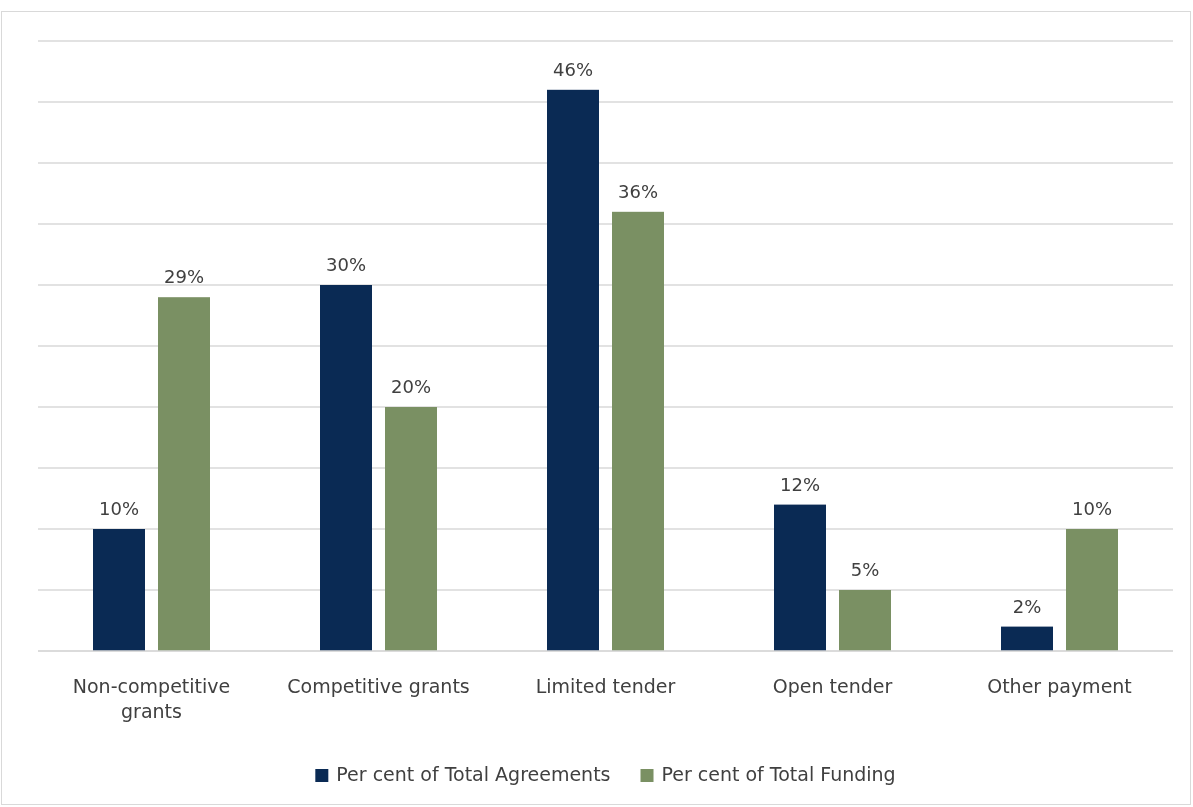 Image resolution: width=1193 pixels, height=807 pixels. I want to click on legend-label: Per cent of Total Agreements, so click(473, 774).